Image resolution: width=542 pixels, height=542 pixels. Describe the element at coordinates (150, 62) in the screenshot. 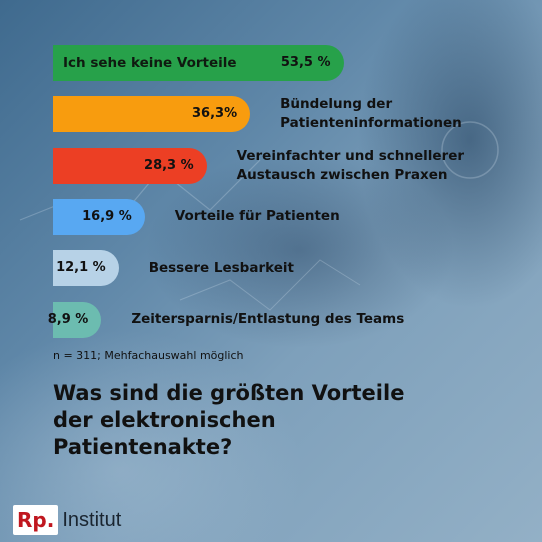

I see `bar-category-label: Ich sehe keine Vorteile` at that location.